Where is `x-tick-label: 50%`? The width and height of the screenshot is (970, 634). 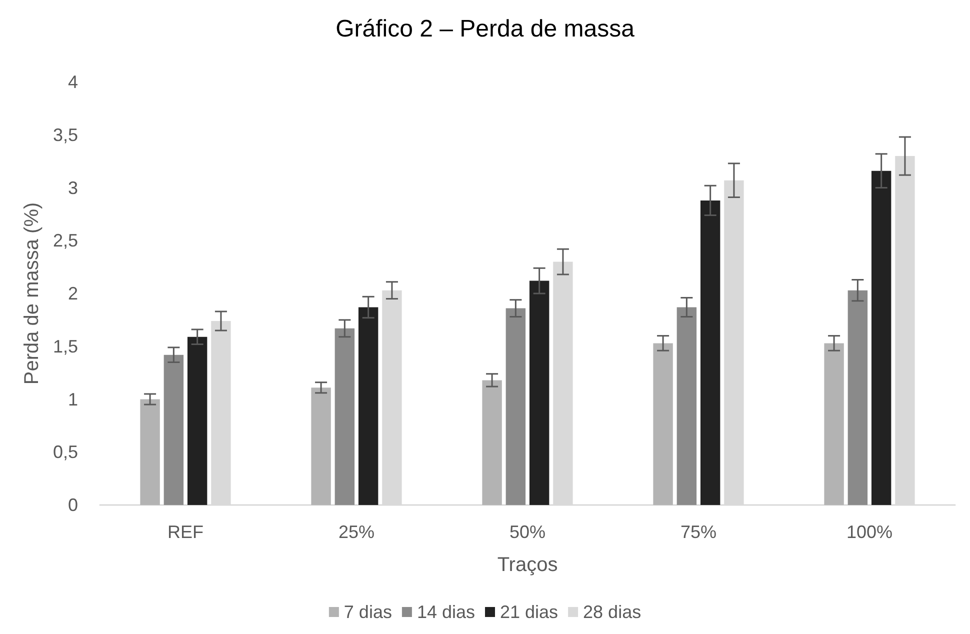 x-tick-label: 50% is located at coordinates (527, 532).